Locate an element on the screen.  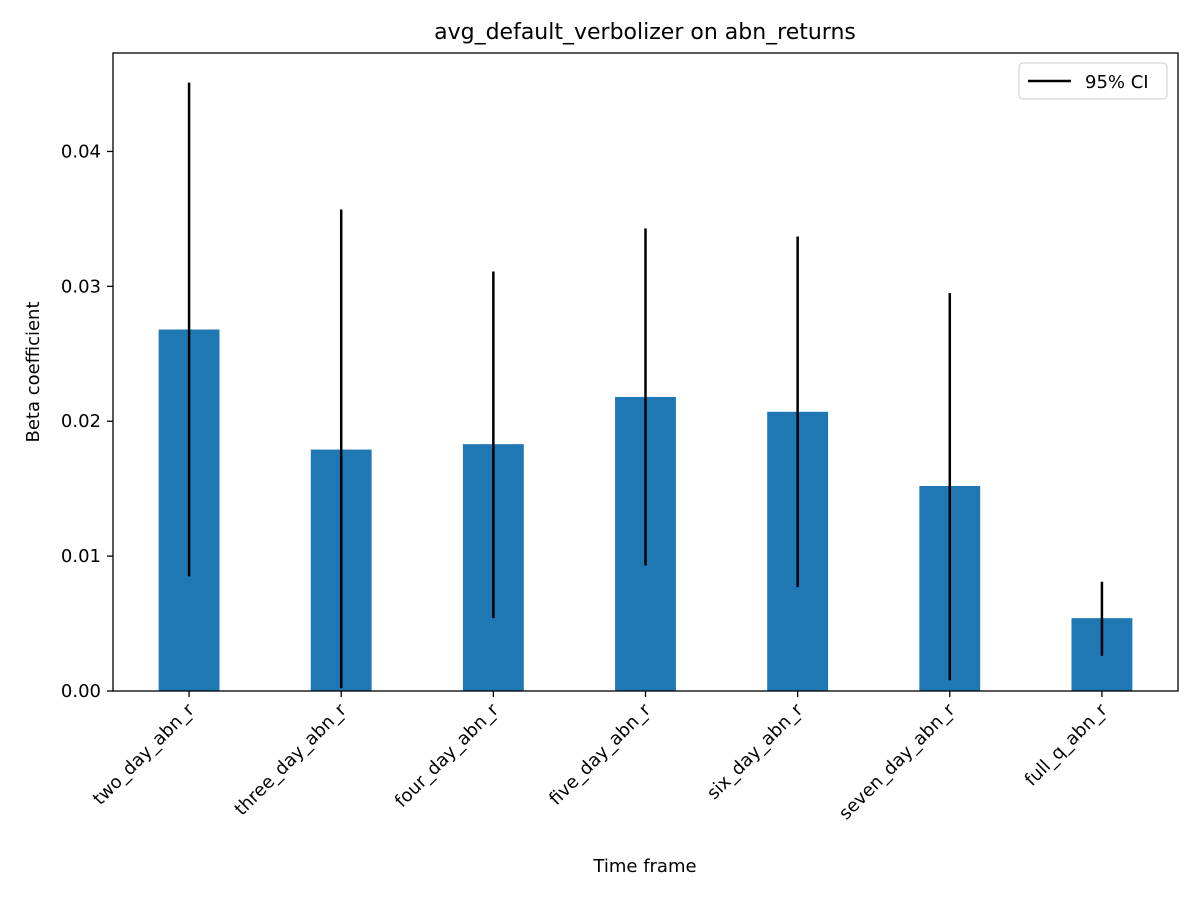
legend-box is located at coordinates (1093, 81).